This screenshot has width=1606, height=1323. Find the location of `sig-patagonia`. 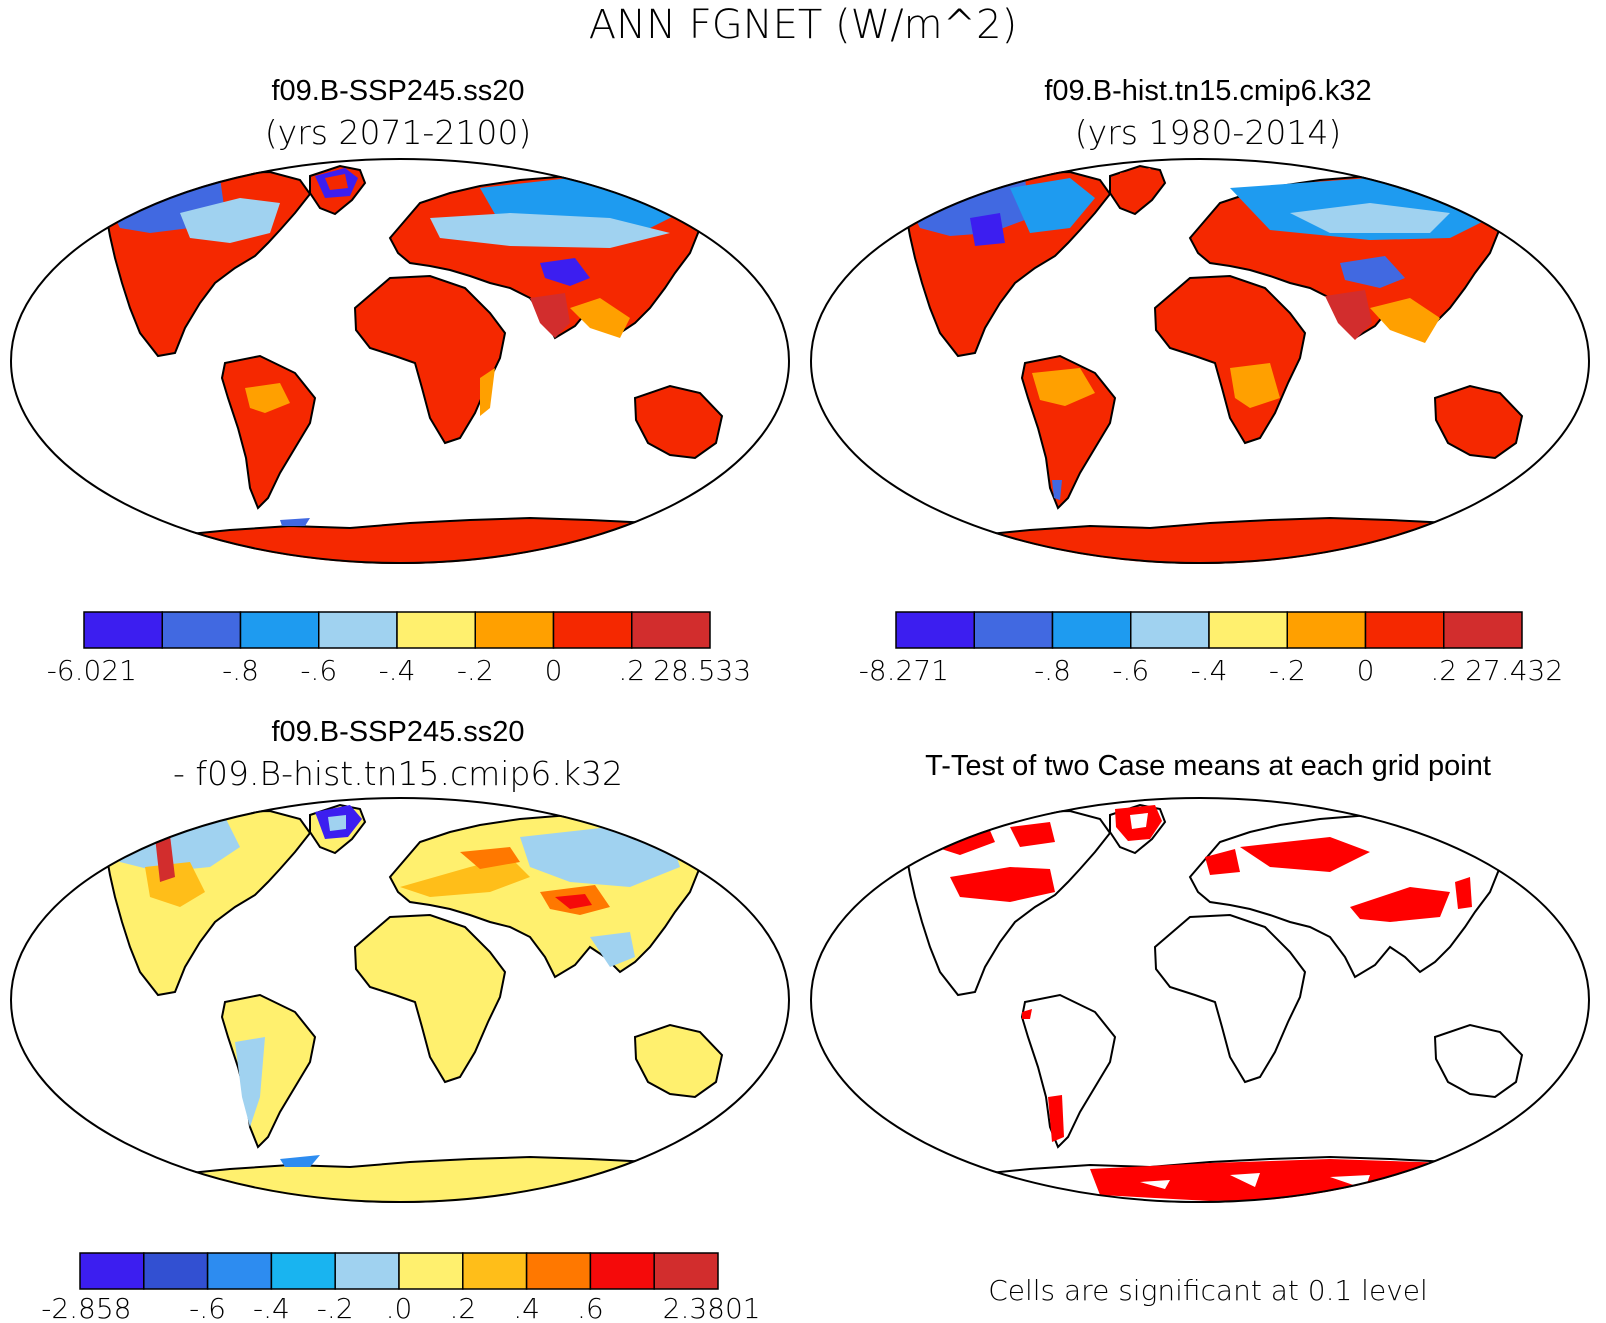

sig-patagonia is located at coordinates (1056, 1118).